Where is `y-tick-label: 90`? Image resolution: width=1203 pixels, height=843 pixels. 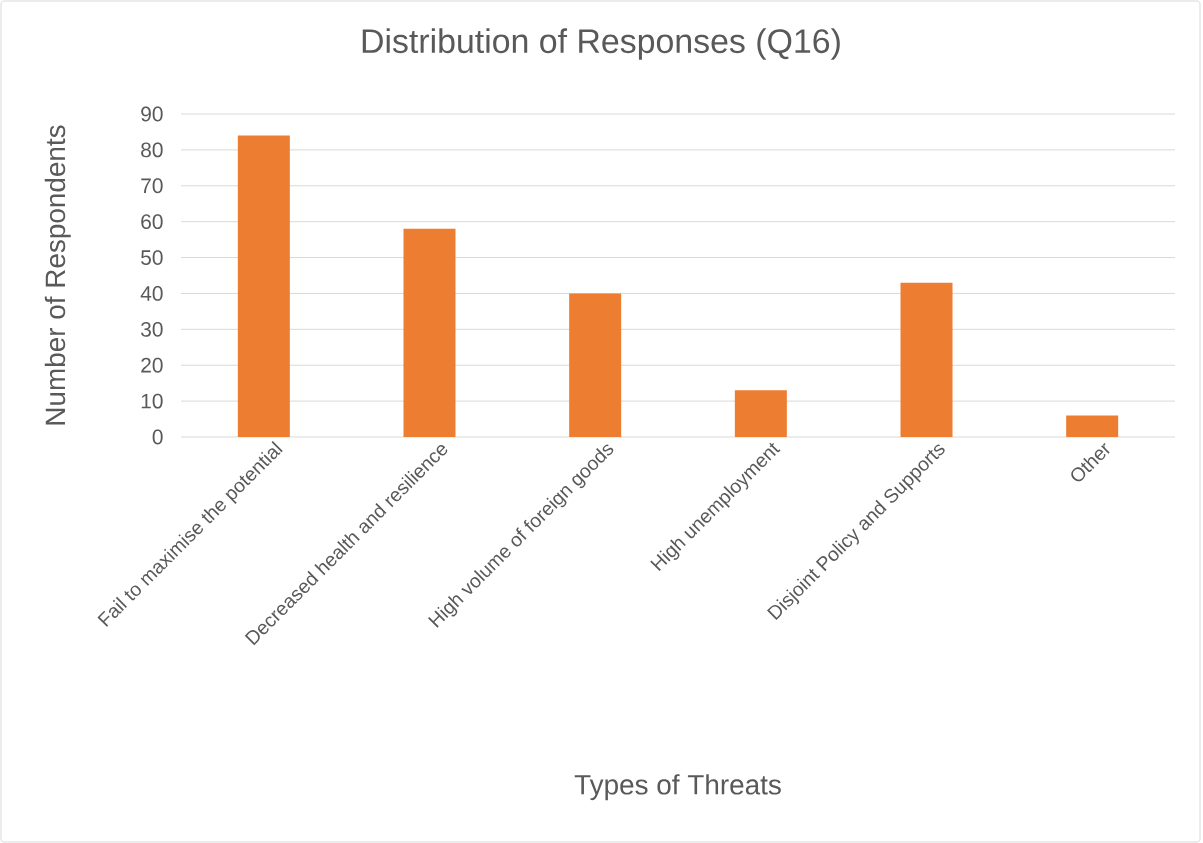
y-tick-label: 90 is located at coordinates (152, 114).